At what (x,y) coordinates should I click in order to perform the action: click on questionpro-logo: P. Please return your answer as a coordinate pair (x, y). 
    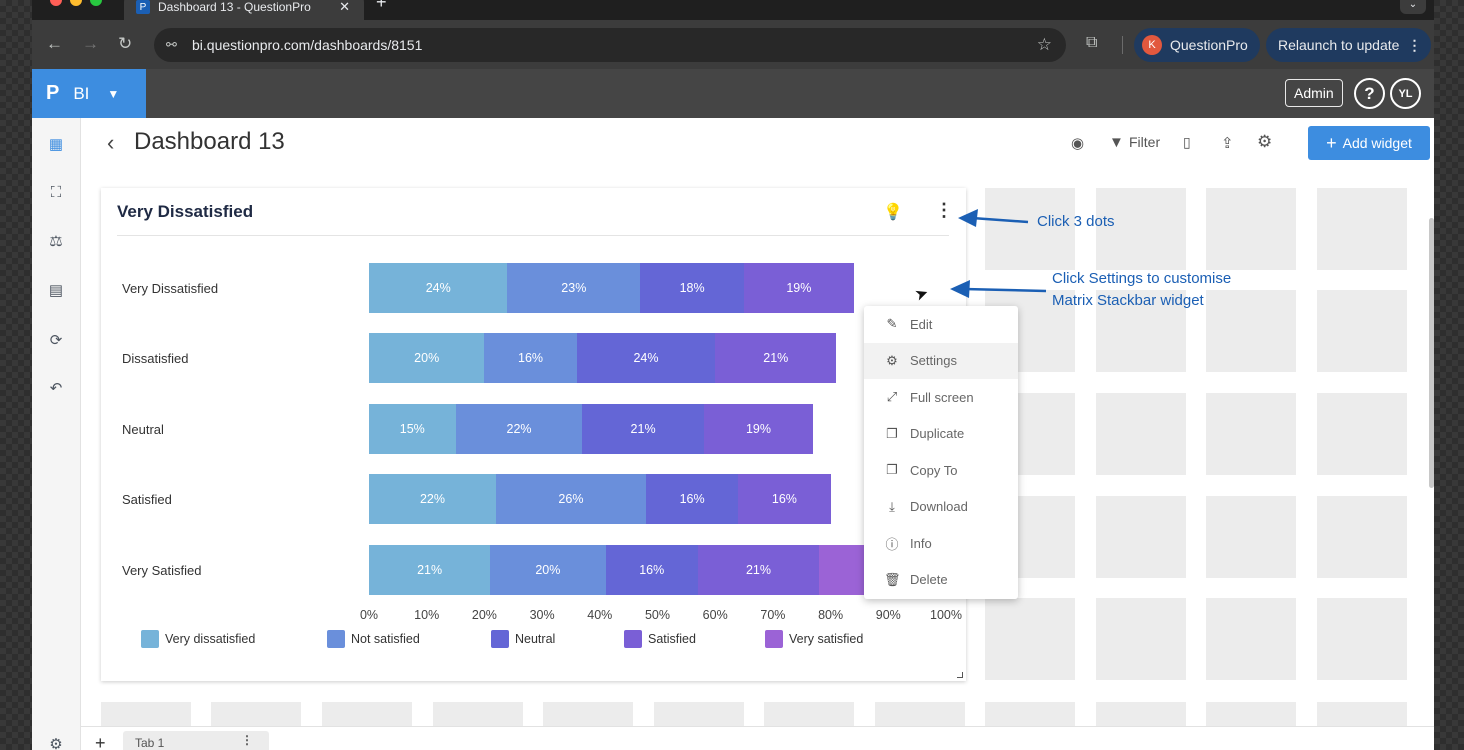
    Looking at the image, I should click on (53, 93).